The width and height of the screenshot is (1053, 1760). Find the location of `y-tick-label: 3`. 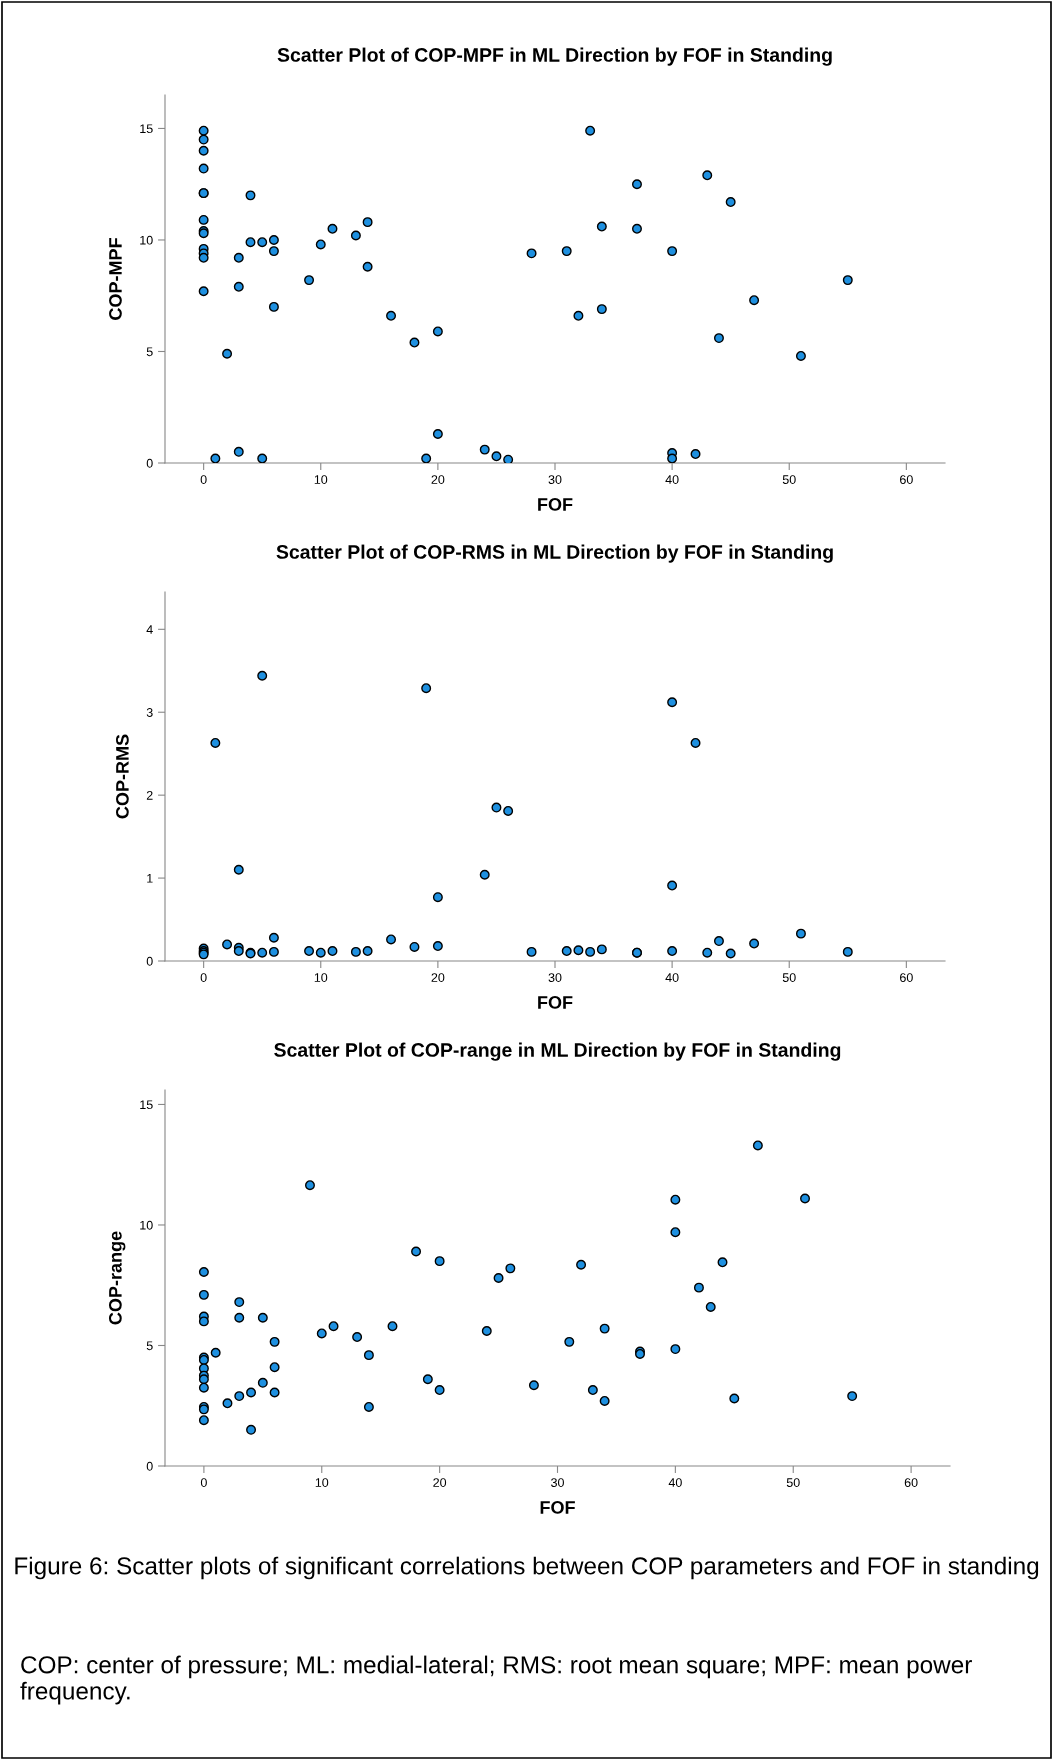

y-tick-label: 3 is located at coordinates (149, 712).